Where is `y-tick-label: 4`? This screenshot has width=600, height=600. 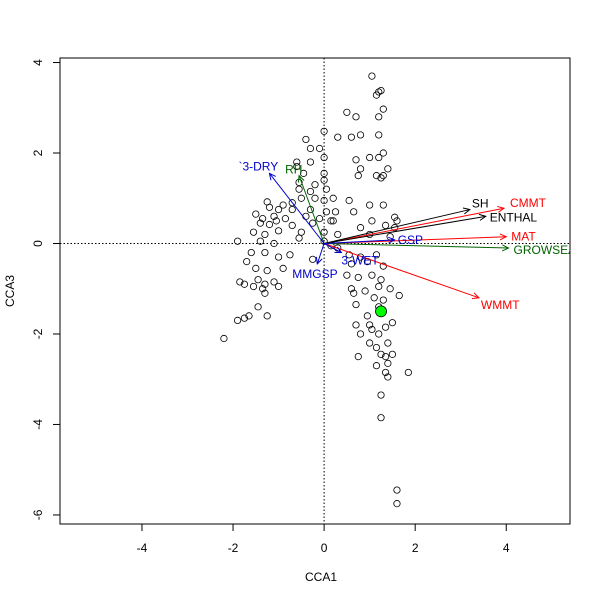 y-tick-label: 4 is located at coordinates (38, 62).